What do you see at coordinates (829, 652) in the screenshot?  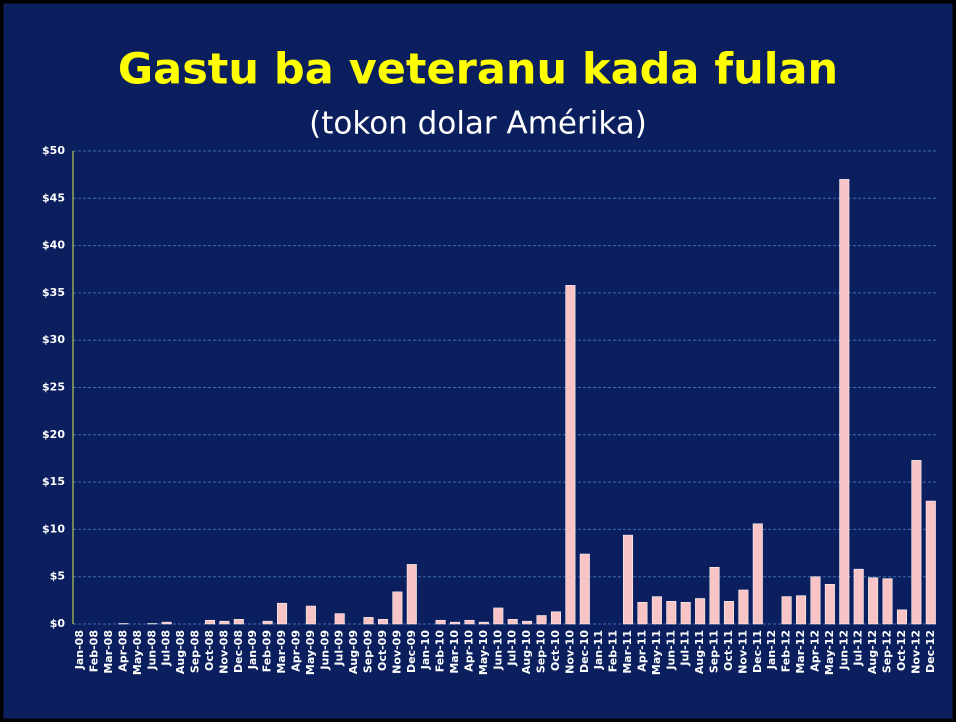 I see `x-tick-label: May-12` at bounding box center [829, 652].